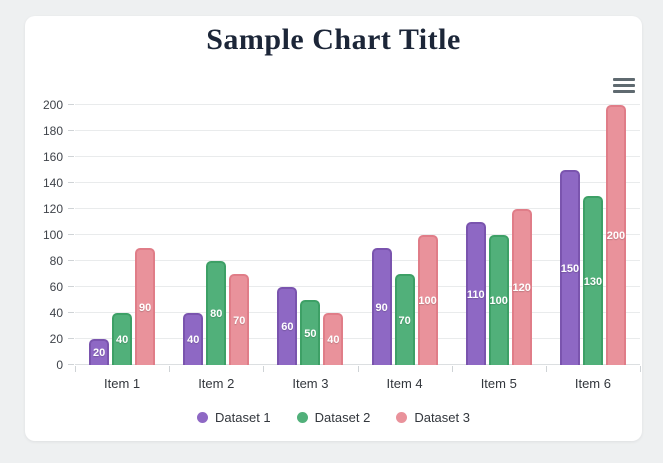 Image resolution: width=663 pixels, height=463 pixels. What do you see at coordinates (52, 105) in the screenshot?
I see `y-axis-tick-label: 200` at bounding box center [52, 105].